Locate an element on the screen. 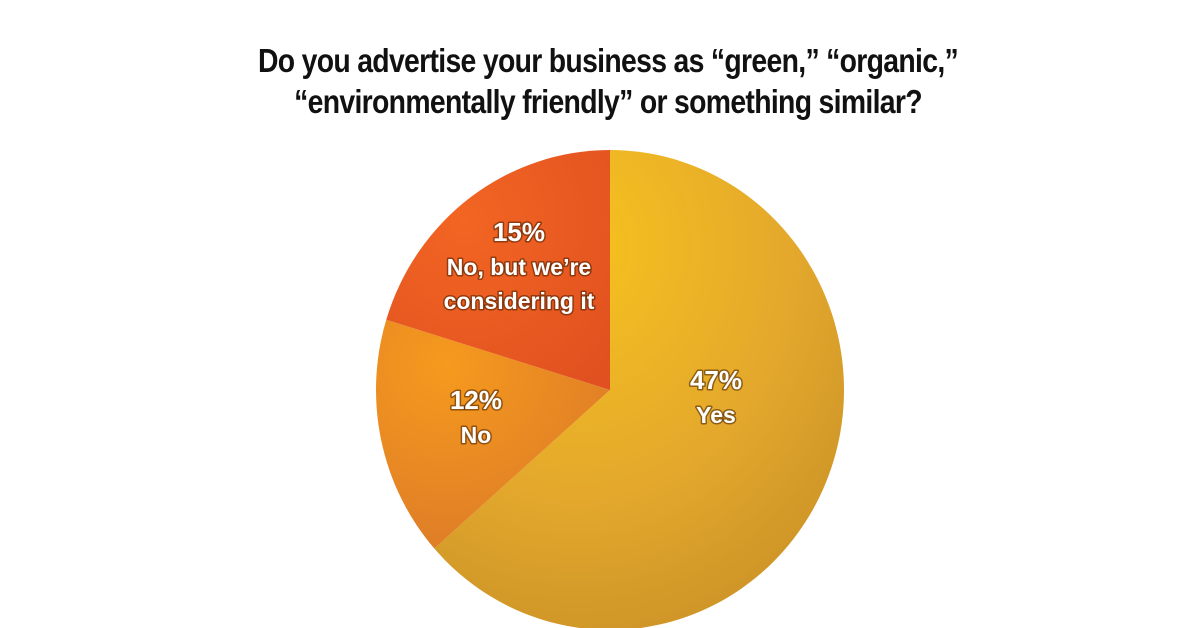 This screenshot has width=1200, height=628. pie-slice-considering is located at coordinates (498, 270).